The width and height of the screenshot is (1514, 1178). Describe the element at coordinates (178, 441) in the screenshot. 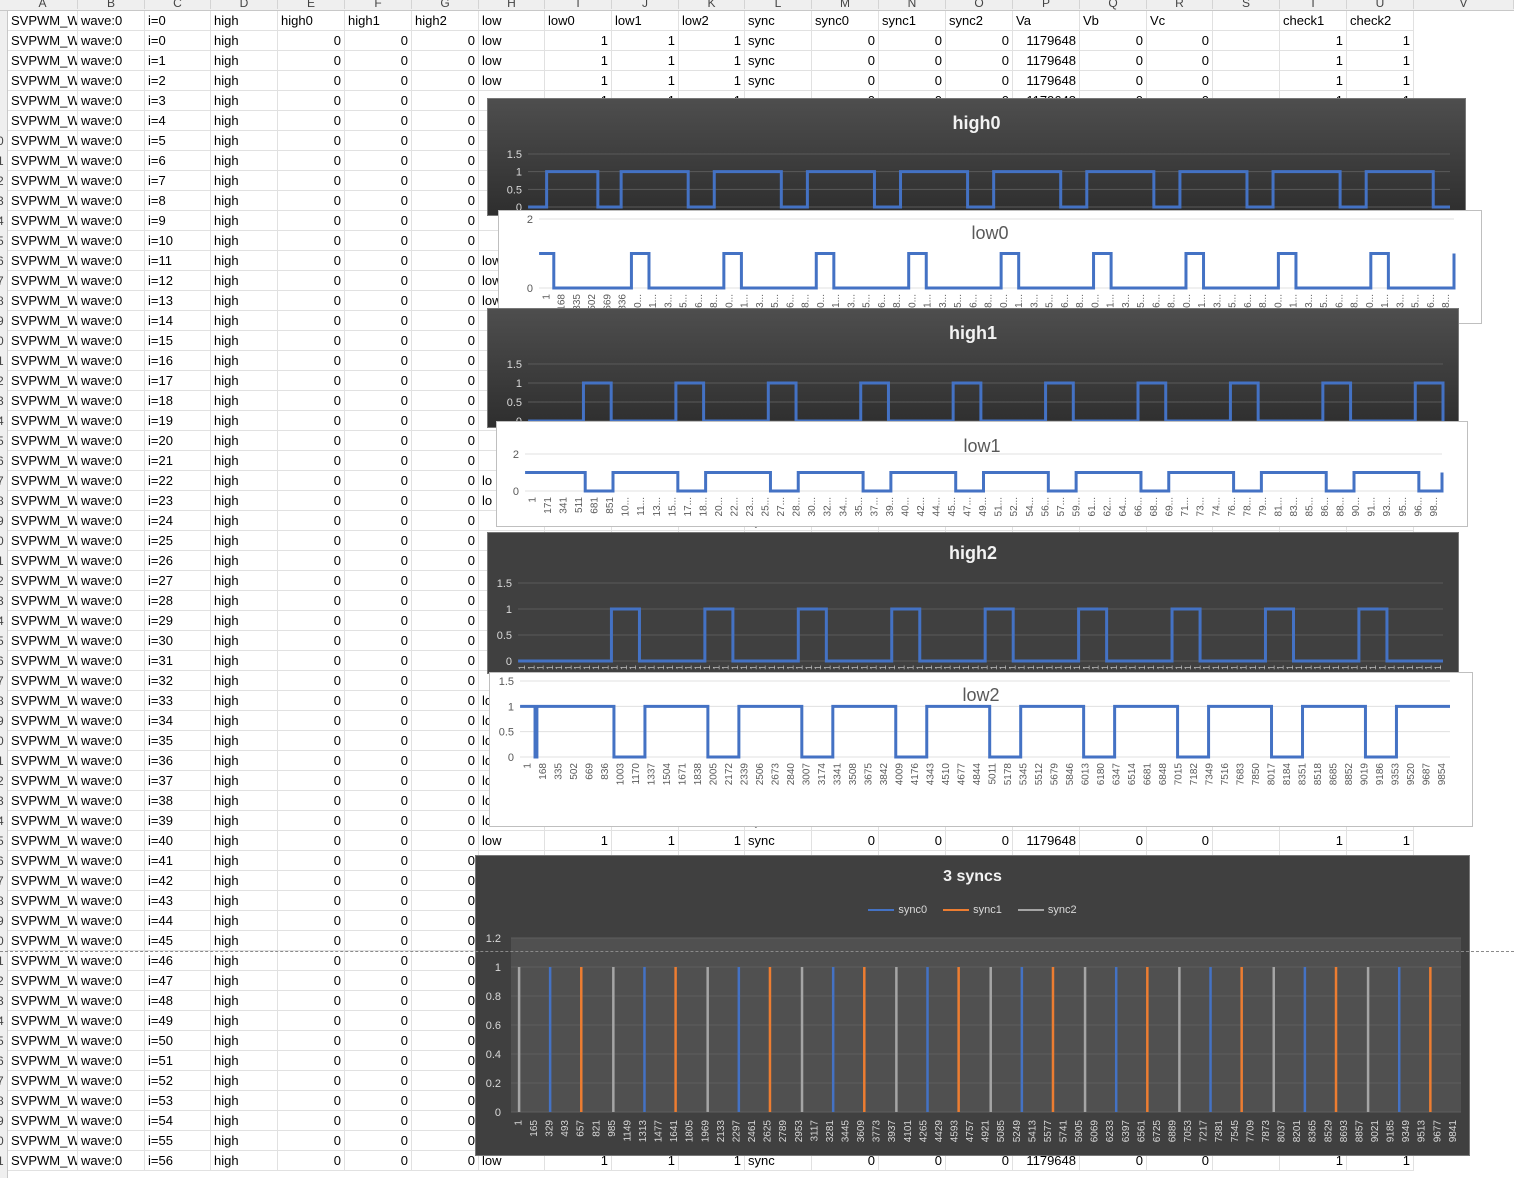

I see `cell-c: i=20` at that location.